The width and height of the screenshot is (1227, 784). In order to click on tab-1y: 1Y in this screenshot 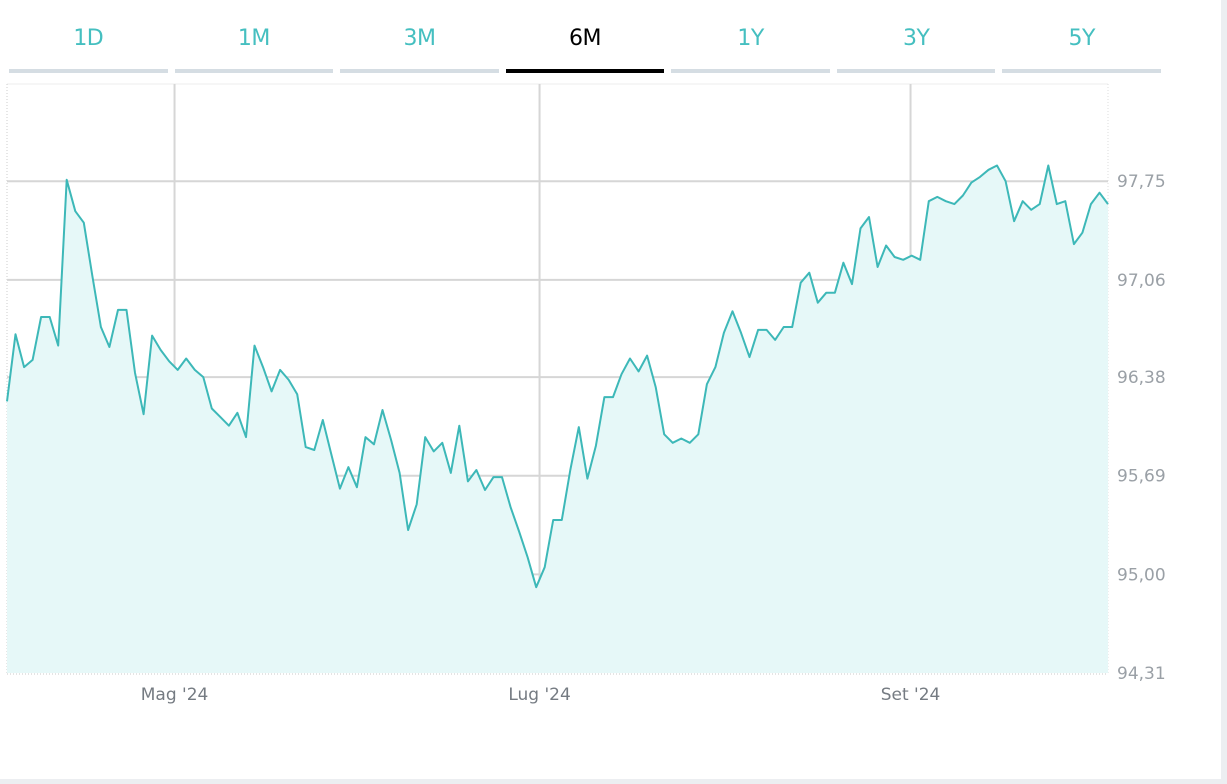, I will do `click(750, 37)`.